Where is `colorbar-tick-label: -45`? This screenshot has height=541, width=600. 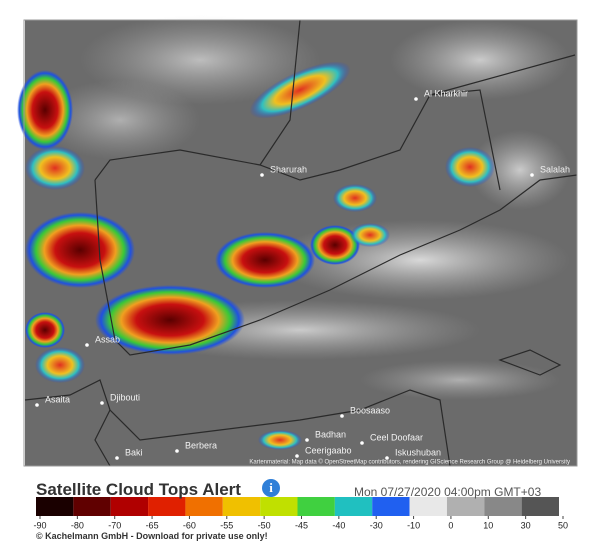 colorbar-tick-label: -45 is located at coordinates (301, 525).